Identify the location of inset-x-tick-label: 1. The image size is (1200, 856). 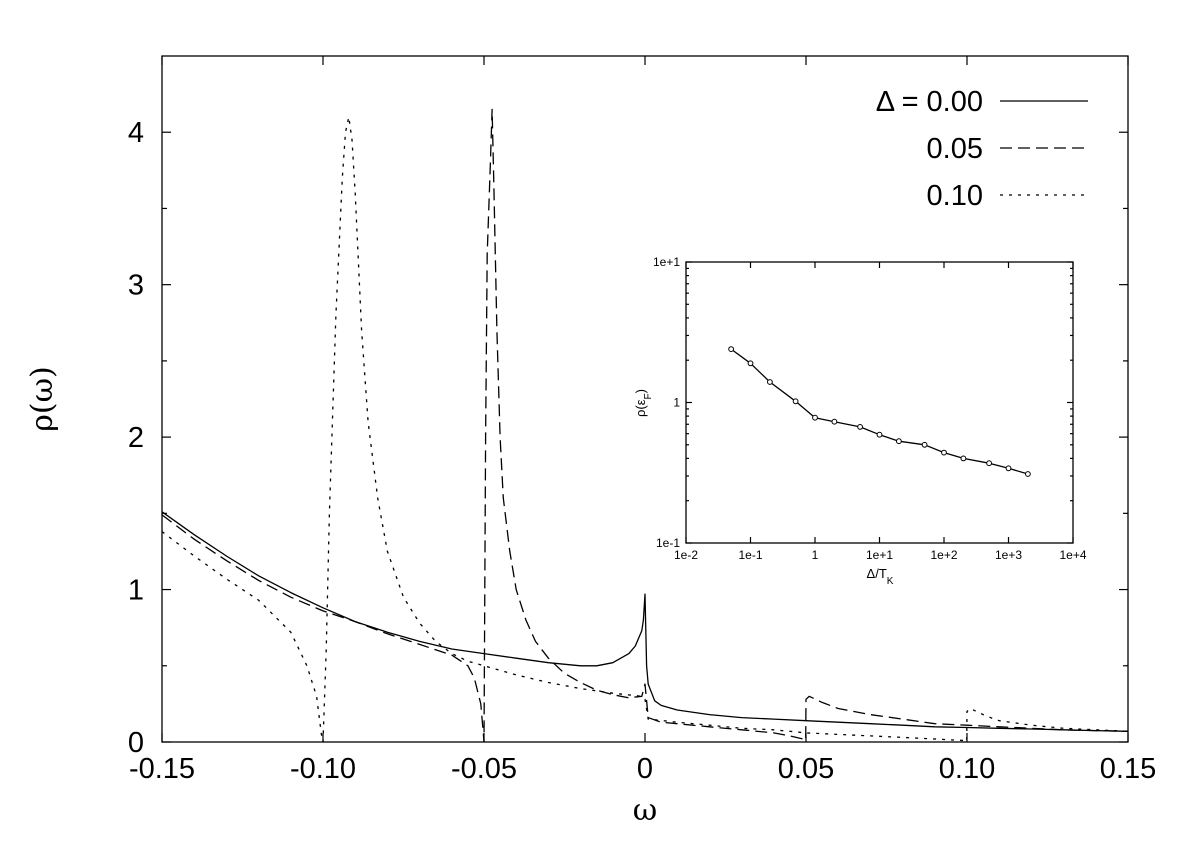
(815, 555).